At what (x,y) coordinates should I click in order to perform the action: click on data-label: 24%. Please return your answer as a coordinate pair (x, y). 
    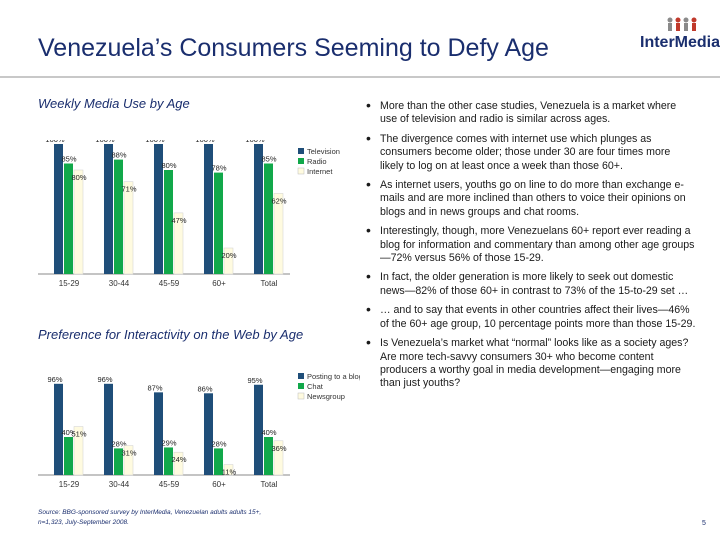
    Looking at the image, I should click on (178, 459).